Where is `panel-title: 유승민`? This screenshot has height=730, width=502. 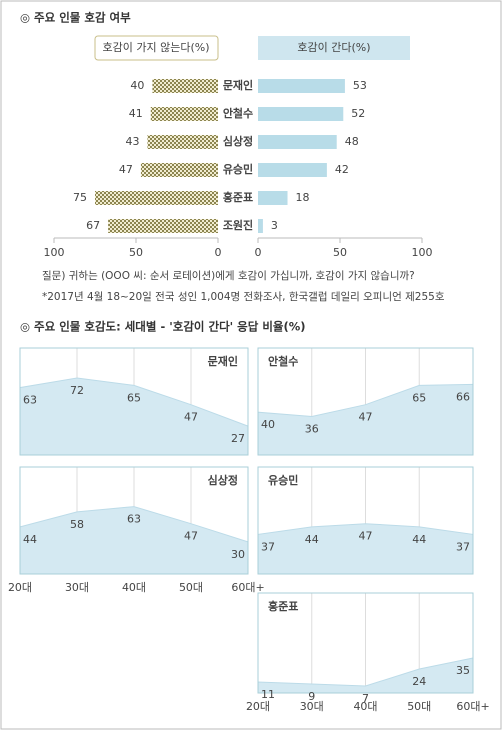
panel-title: 유승민 is located at coordinates (283, 480).